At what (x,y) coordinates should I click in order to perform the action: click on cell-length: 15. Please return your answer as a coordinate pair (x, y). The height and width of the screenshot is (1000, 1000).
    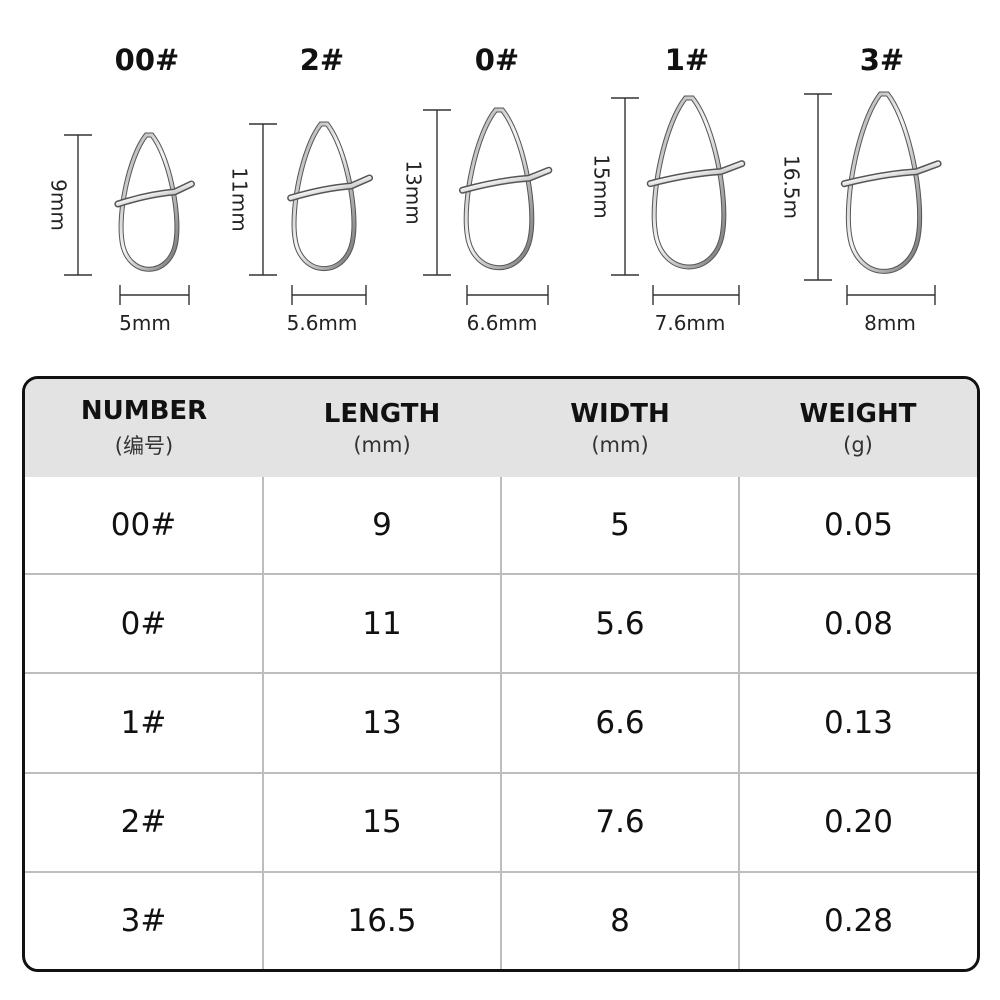
    Looking at the image, I should click on (382, 822).